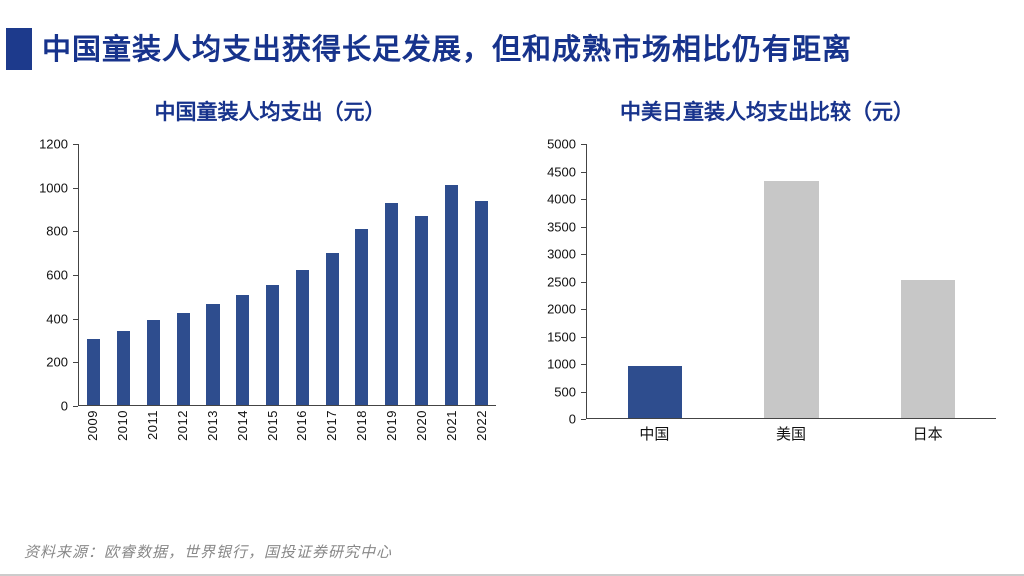  I want to click on bar-2015, so click(273, 345).